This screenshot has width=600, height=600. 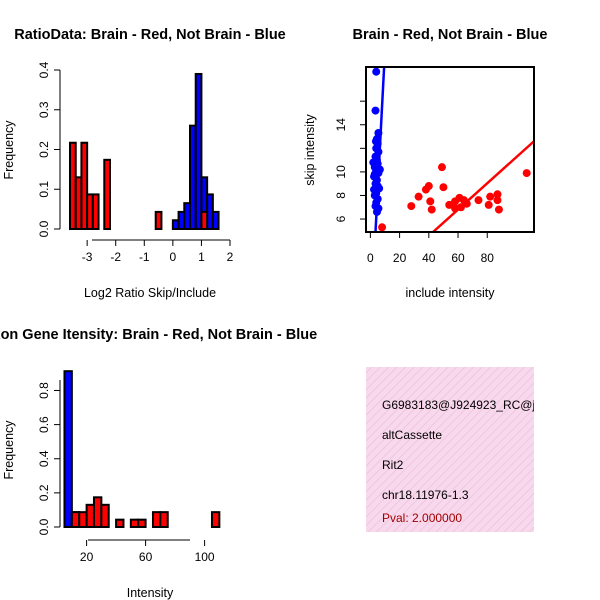 I want to click on scatter-x-tick-label: 20, so click(x=400, y=258).